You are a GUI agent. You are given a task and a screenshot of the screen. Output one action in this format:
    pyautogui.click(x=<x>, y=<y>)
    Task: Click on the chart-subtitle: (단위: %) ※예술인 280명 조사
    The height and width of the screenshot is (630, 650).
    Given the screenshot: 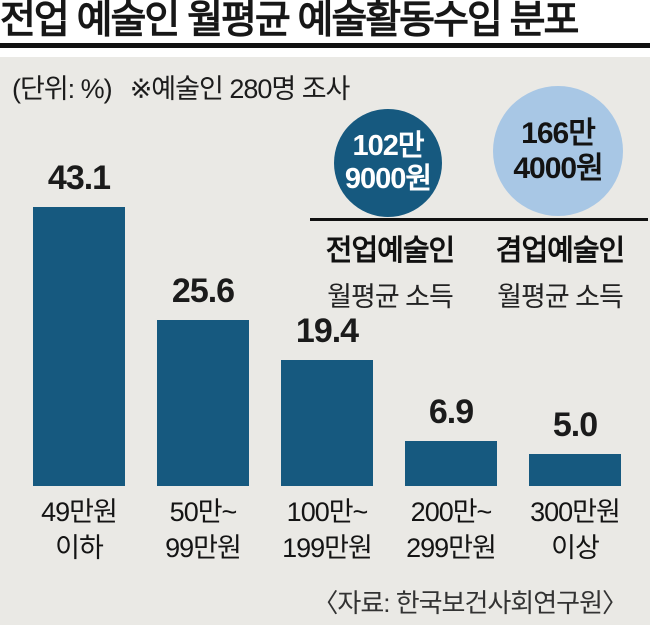 What is the action you would take?
    pyautogui.click(x=181, y=86)
    